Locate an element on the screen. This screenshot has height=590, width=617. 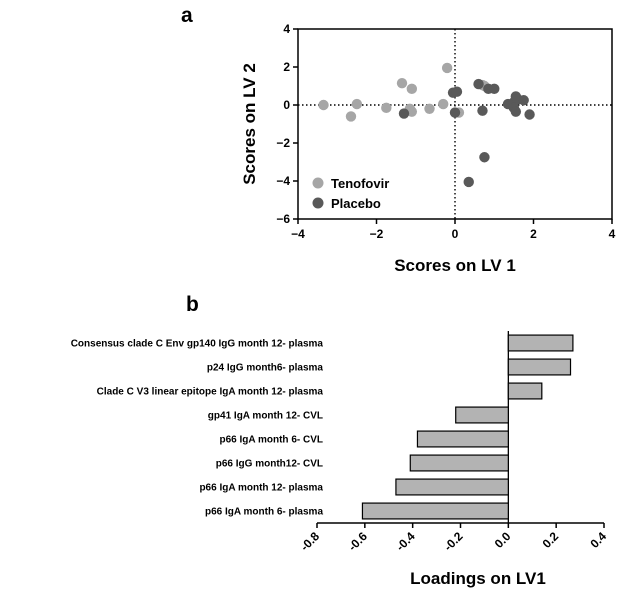
legend-marker-placebo is located at coordinates (318, 203).